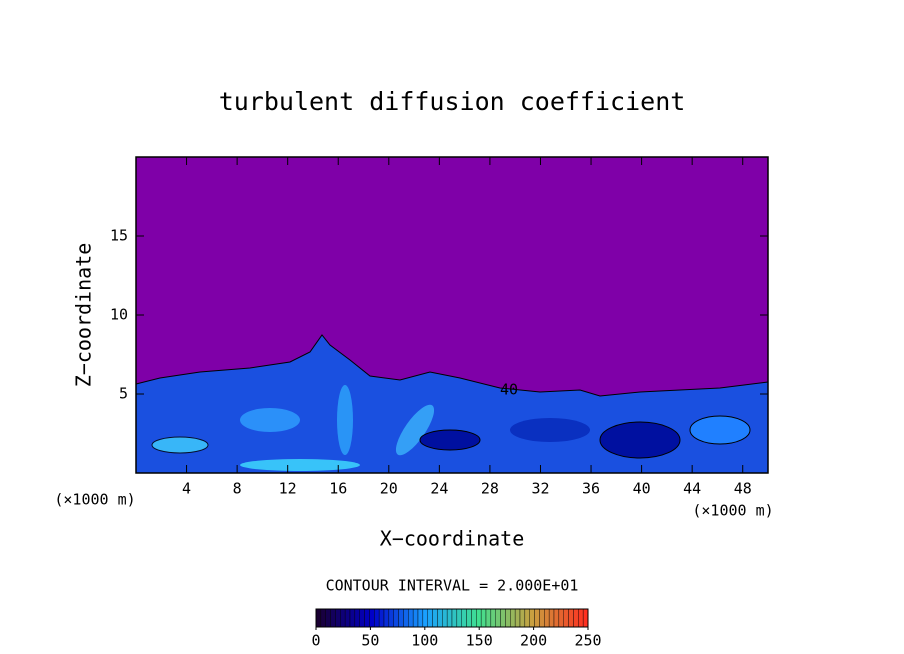 This screenshot has width=904, height=654. Describe the element at coordinates (186, 489) in the screenshot. I see `x-tick-label: 4` at that location.